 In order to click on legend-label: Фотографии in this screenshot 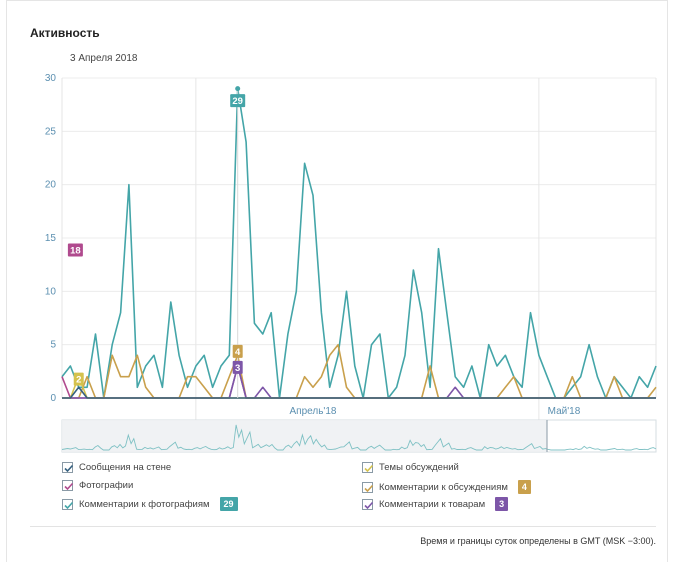, I will do `click(106, 485)`.